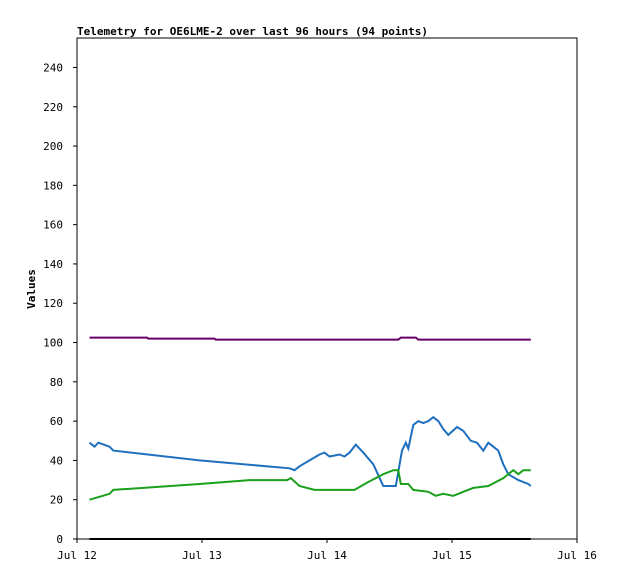 The width and height of the screenshot is (618, 579). Describe the element at coordinates (56, 421) in the screenshot. I see `y-tick-label: 60` at that location.